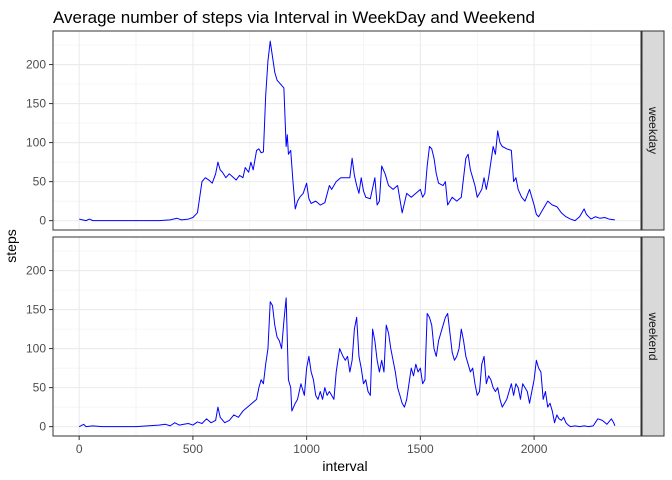 Image resolution: width=672 pixels, height=480 pixels. Describe the element at coordinates (11, 245) in the screenshot. I see `y-axis-title: steps` at that location.